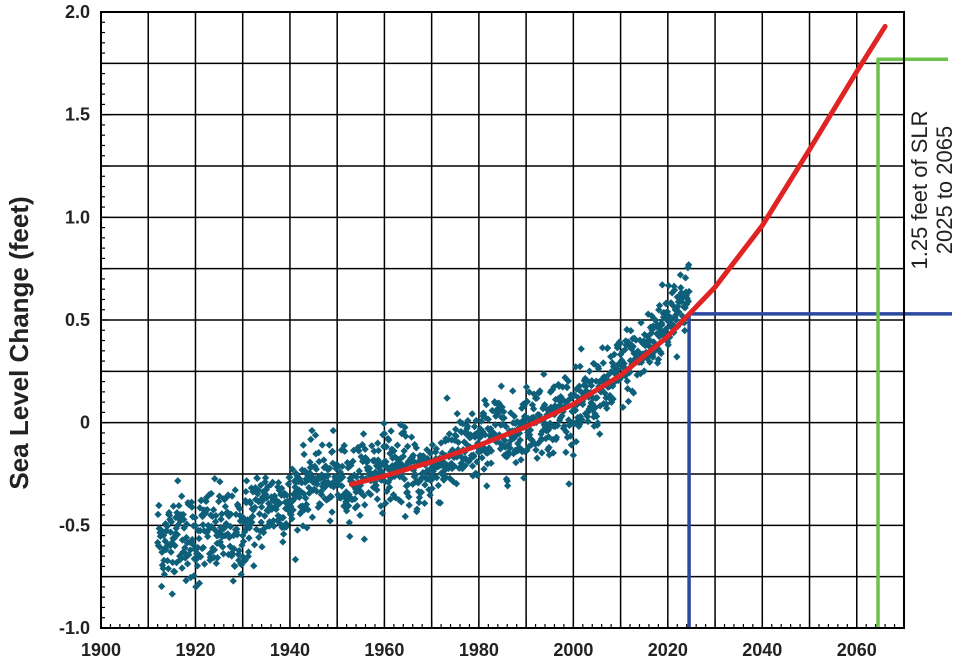  Describe the element at coordinates (493, 640) in the screenshot. I see `x-axis-ticks: 1900 1920 1940 1960 1980 2000 2020 2040 2060` at that location.